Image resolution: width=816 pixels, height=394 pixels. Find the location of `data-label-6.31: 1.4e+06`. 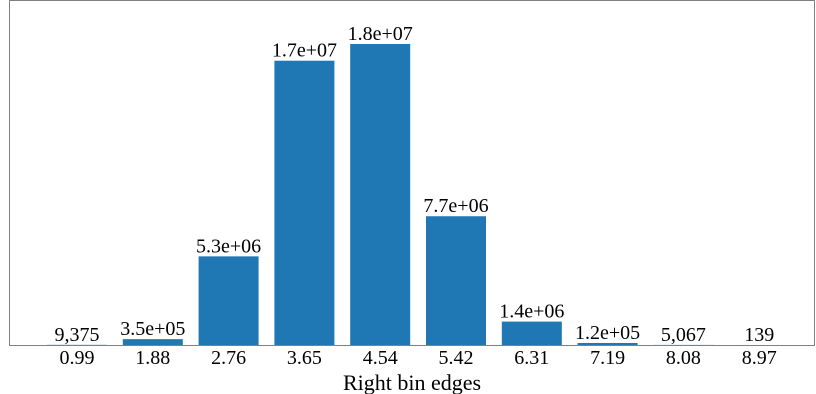

data-label-6.31: 1.4e+06 is located at coordinates (531, 312).